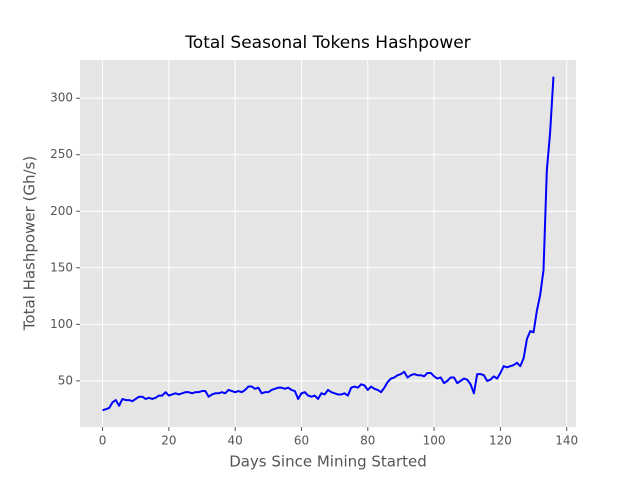  I want to click on y-tick-label: 100, so click(61, 324).